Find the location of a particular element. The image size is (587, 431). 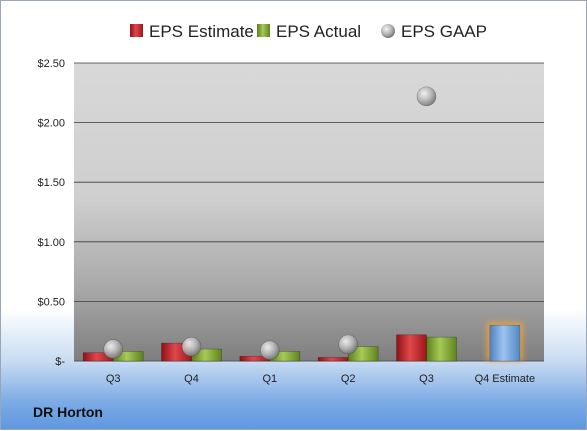

legend-label: EPS Actual is located at coordinates (318, 31).